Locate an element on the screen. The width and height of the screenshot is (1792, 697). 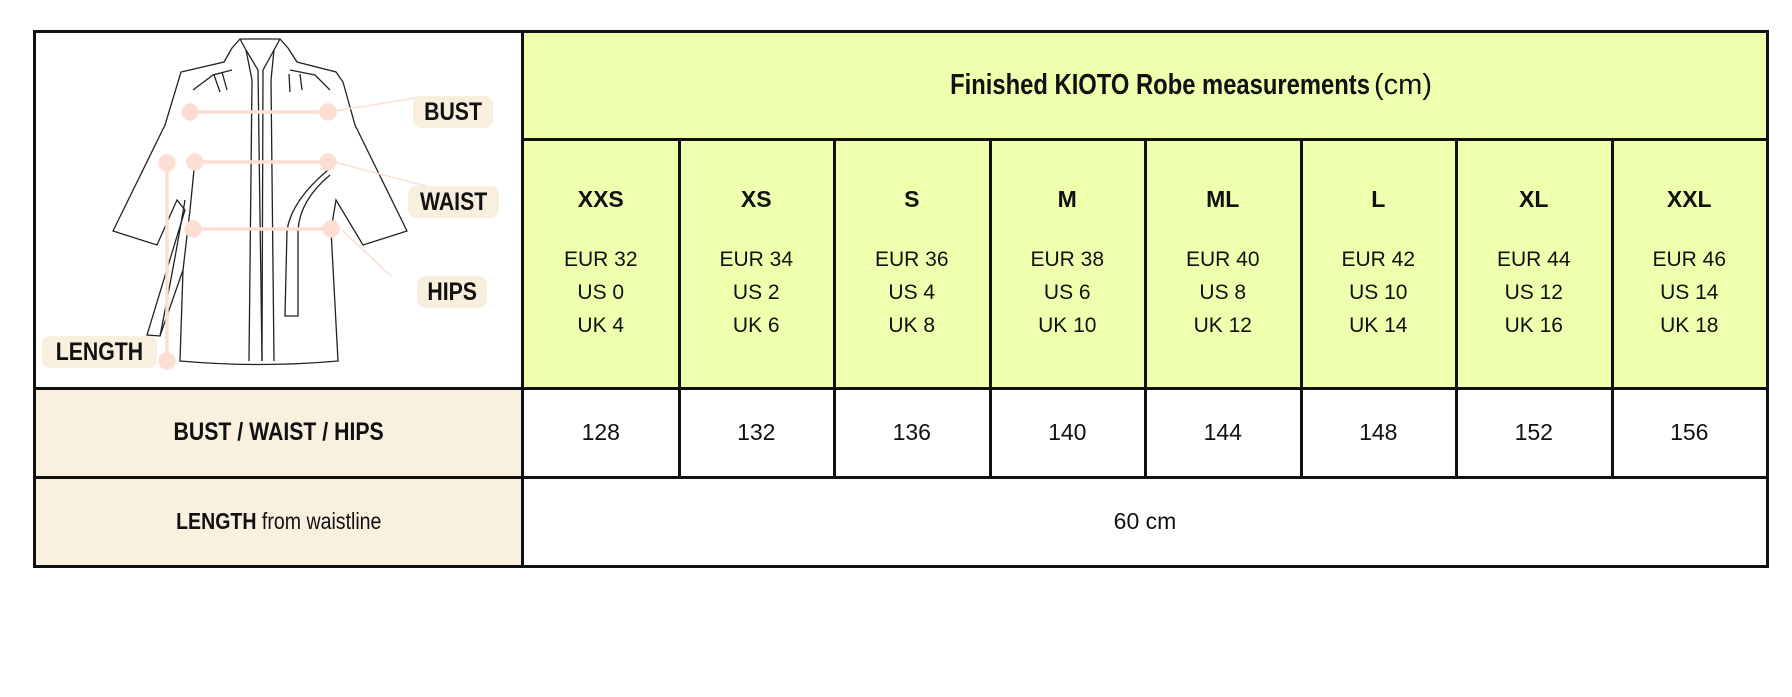
bust-waist-hips-value: 128 is located at coordinates (600, 432).